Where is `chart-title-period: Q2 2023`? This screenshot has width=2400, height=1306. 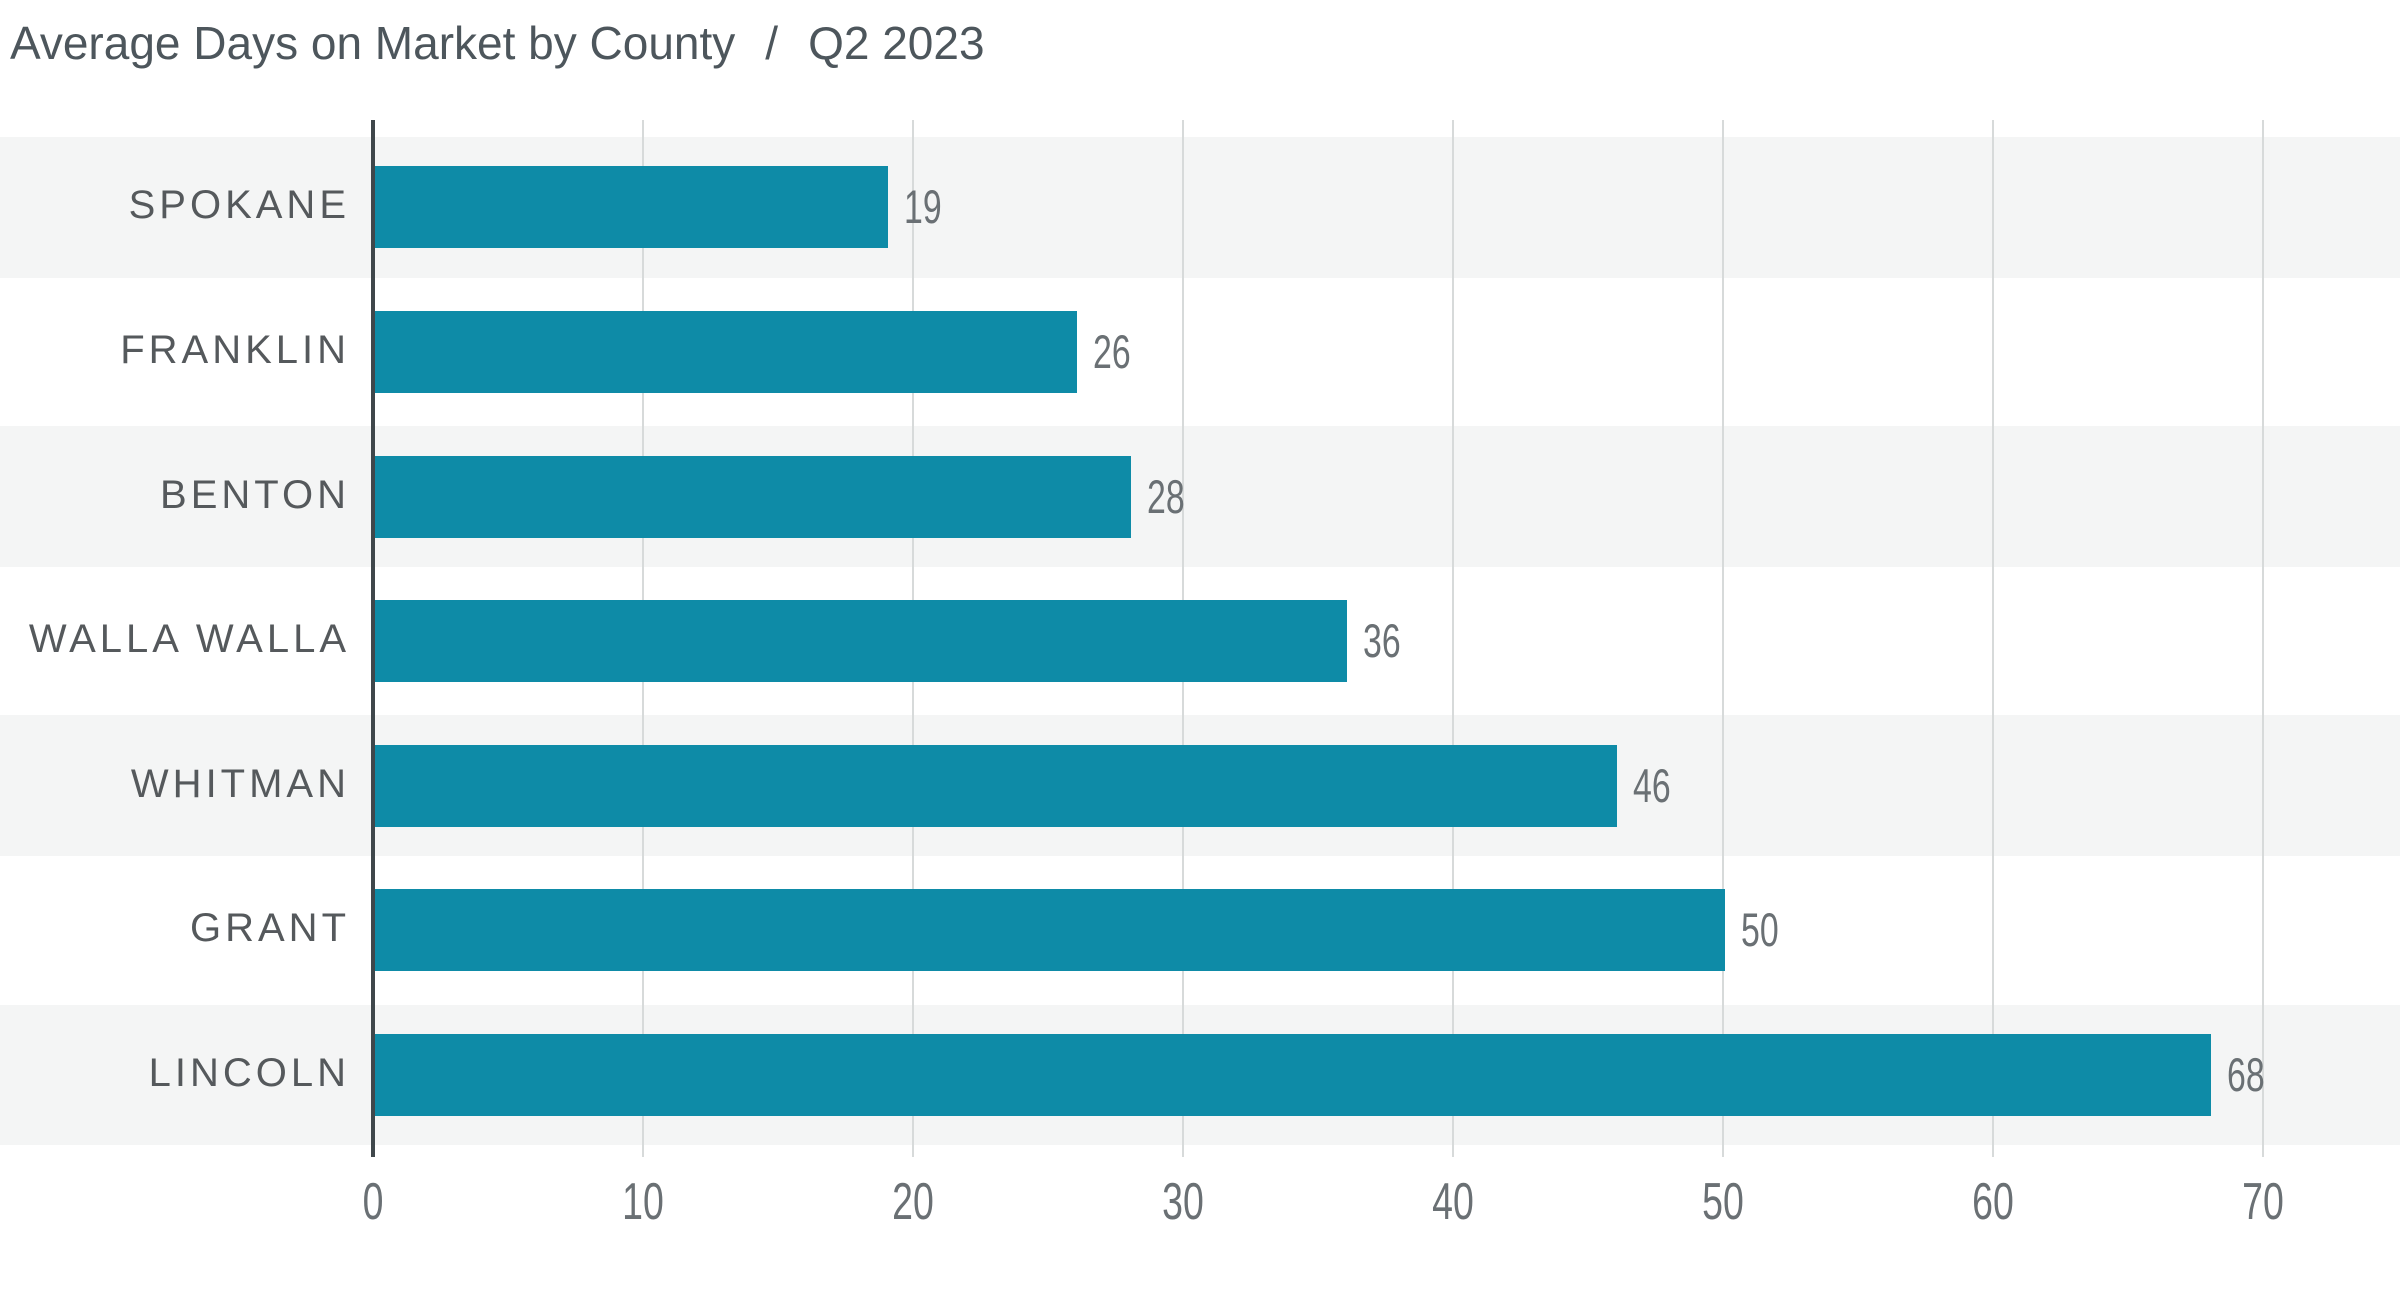 chart-title-period: Q2 2023 is located at coordinates (896, 43).